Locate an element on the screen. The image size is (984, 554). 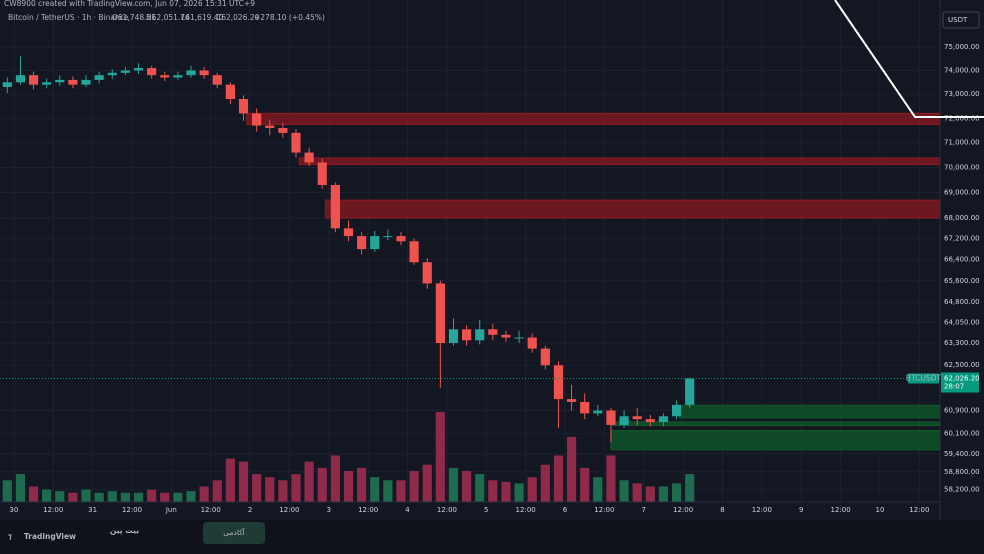
x-tick-label: 9 is located at coordinates (801, 510).